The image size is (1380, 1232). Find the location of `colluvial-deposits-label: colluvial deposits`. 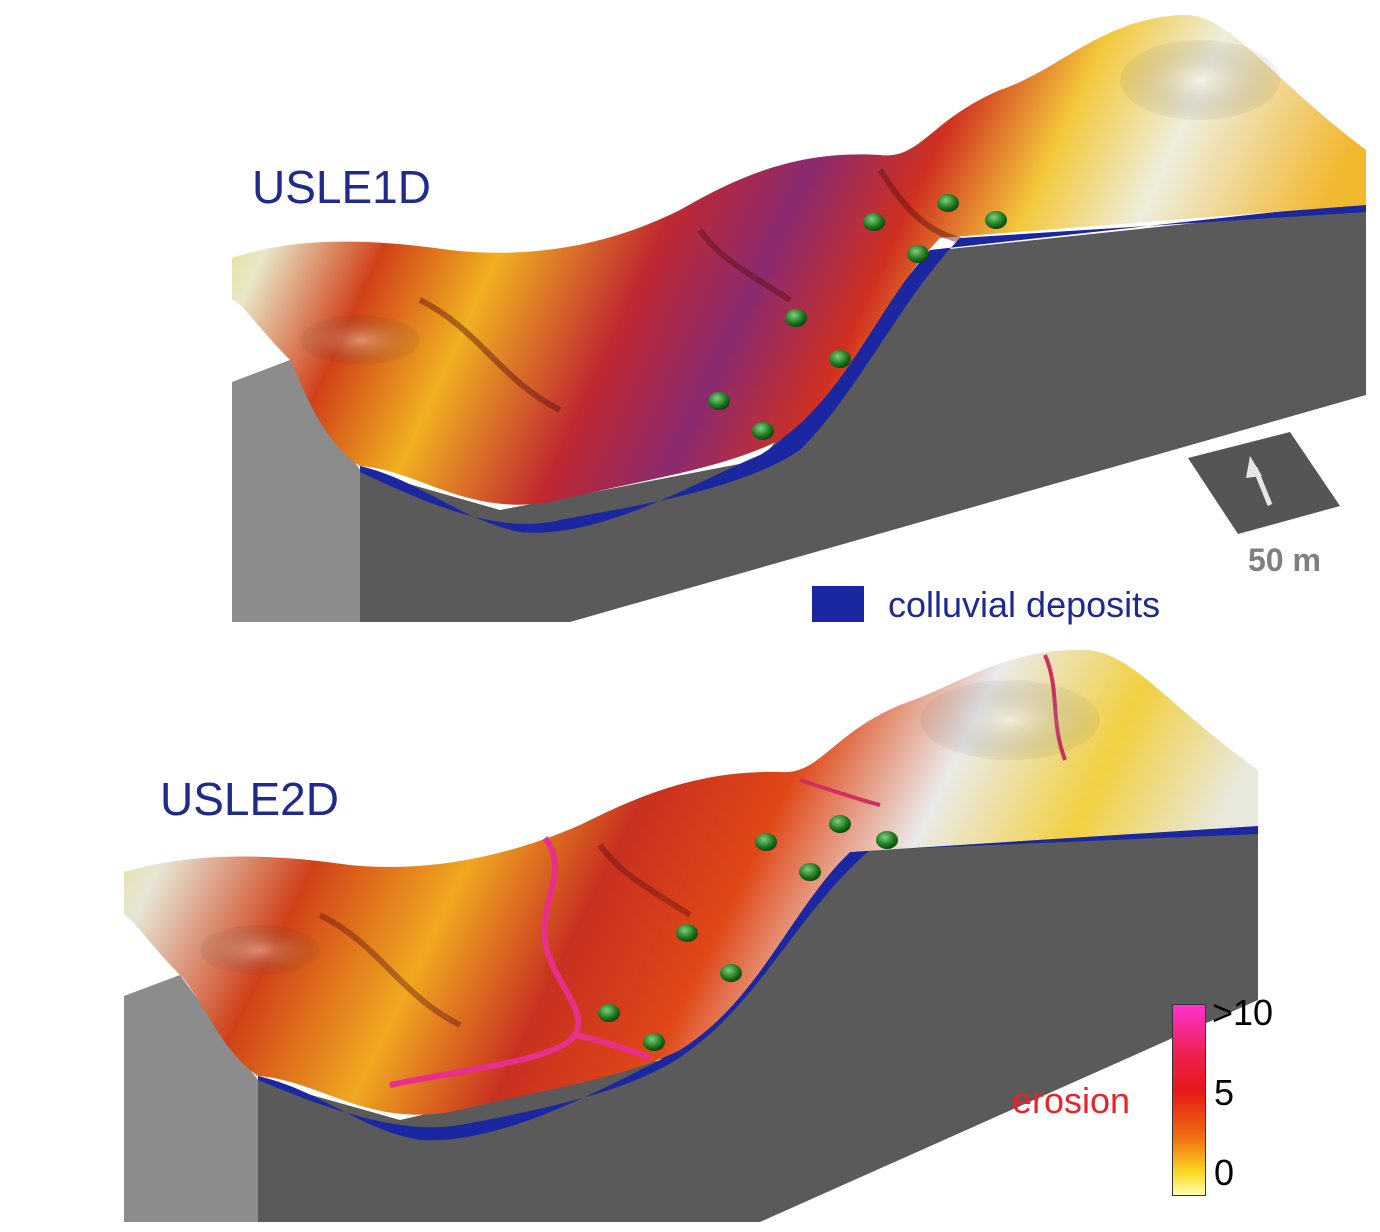

colluvial-deposits-label: colluvial deposits is located at coordinates (1024, 604).